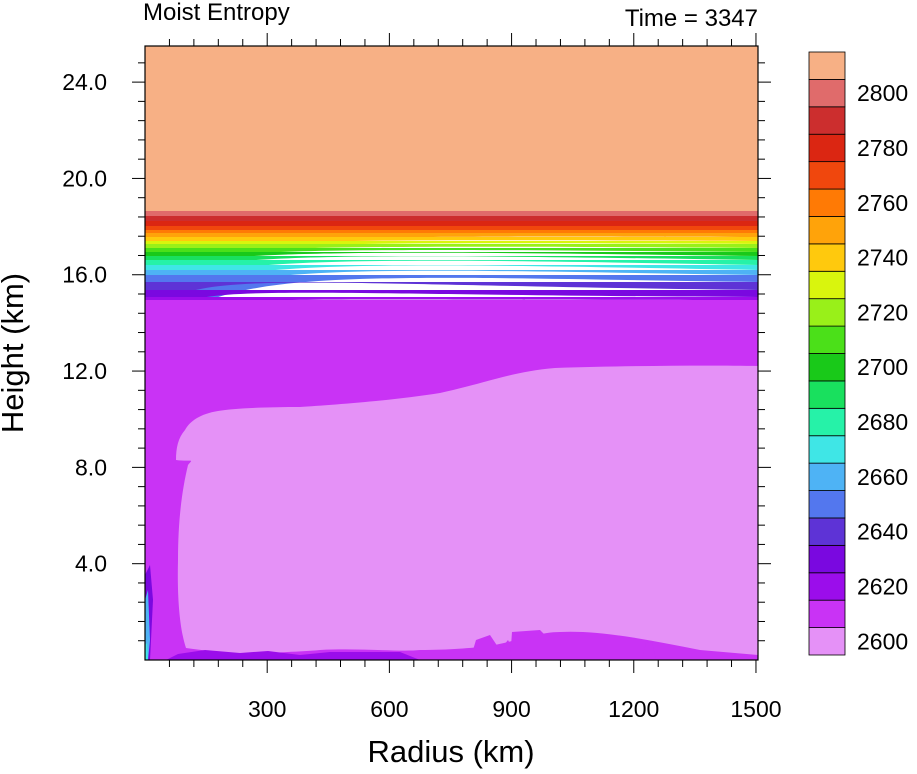 This screenshot has width=917, height=774. Describe the element at coordinates (633, 709) in the screenshot. I see `x-tick-label: 1200` at that location.